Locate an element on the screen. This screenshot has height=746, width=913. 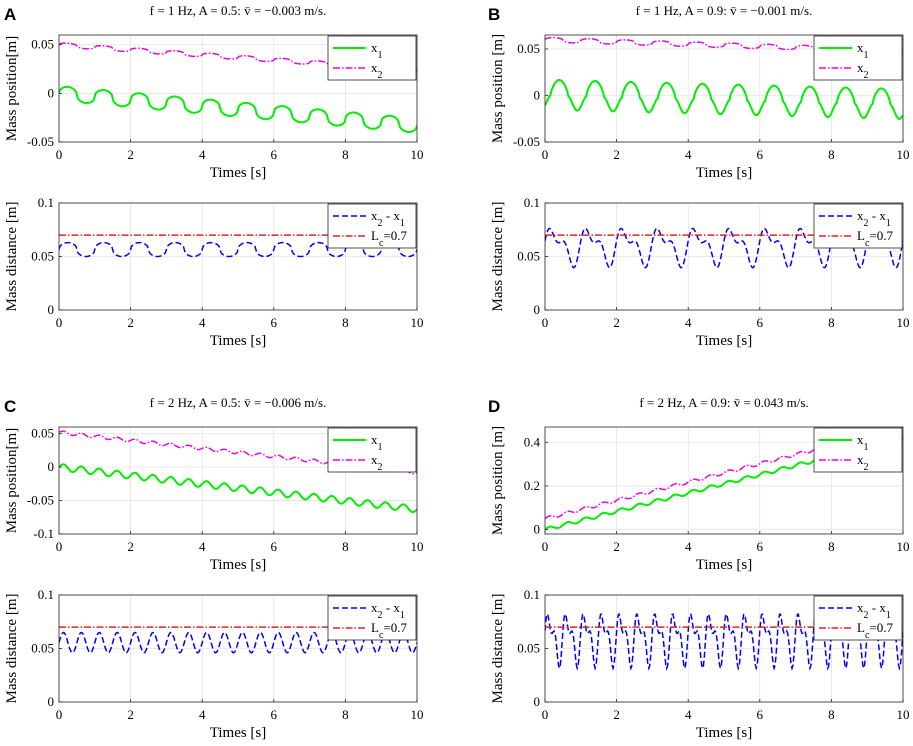
chart-title: f = 2 Hz, A = 0.9: v̄ = 0.043 m/s. is located at coordinates (723, 402).